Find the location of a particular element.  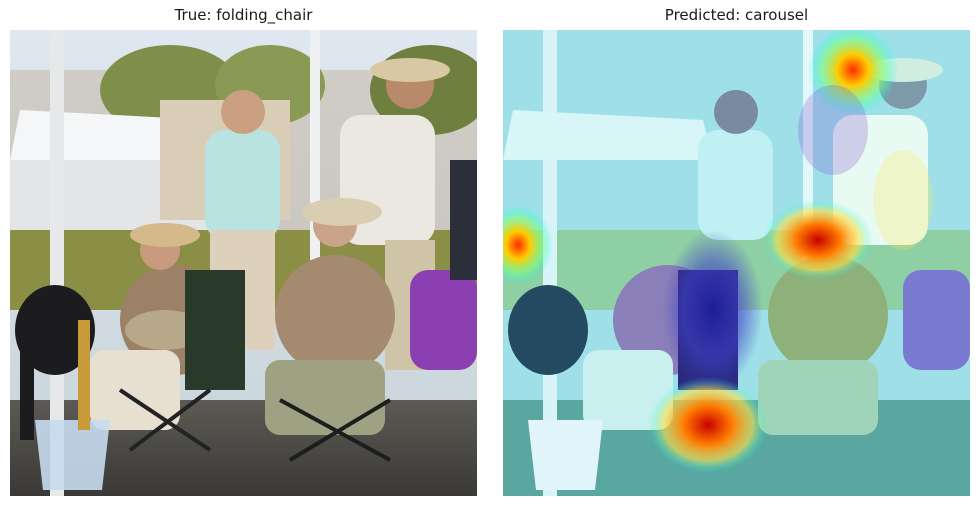

heat-hotspot-center-chest is located at coordinates (818, 240).